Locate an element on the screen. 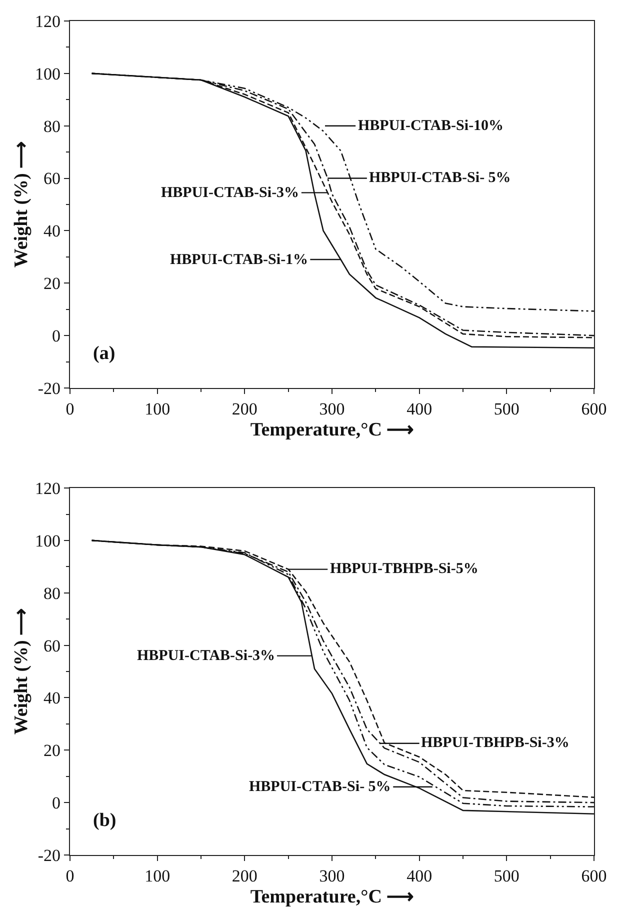 This screenshot has height=915, width=619. annotation: HBPUI-CTAB-Si-10% is located at coordinates (431, 126).